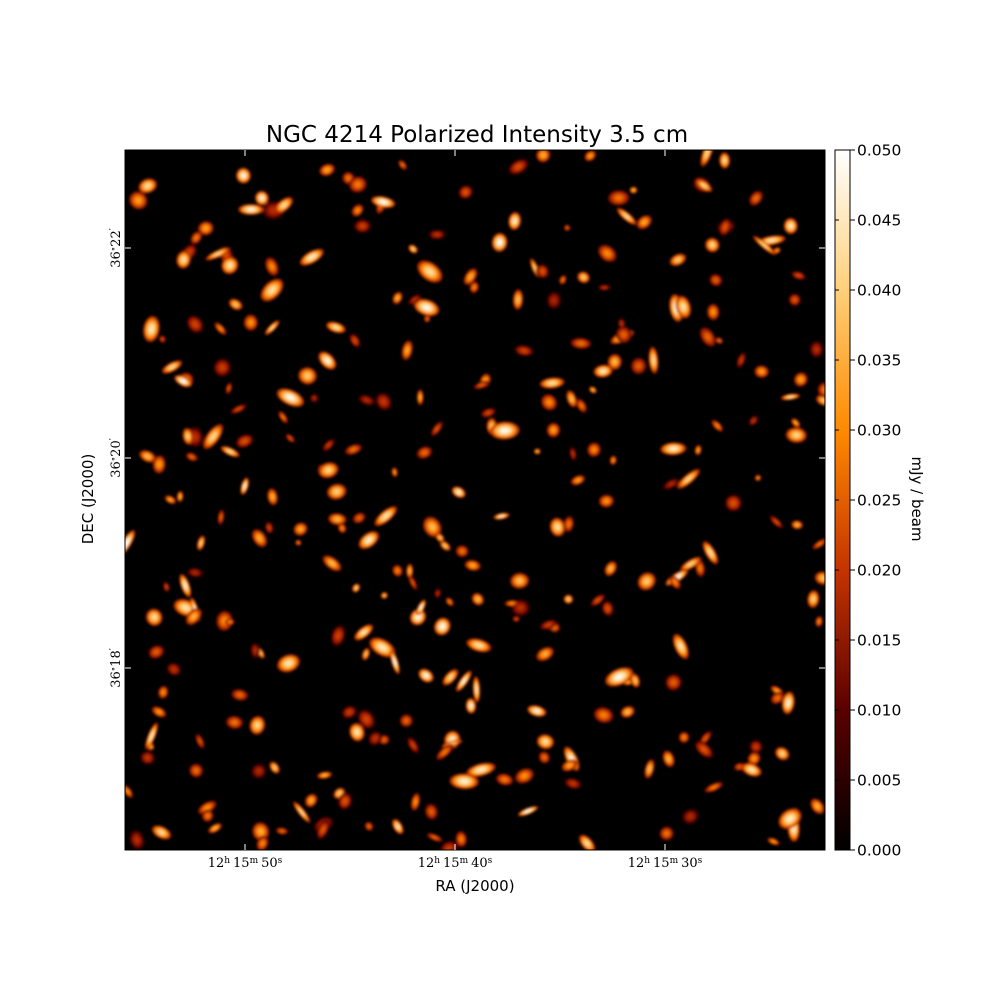 The height and width of the screenshot is (999, 999). Describe the element at coordinates (474, 886) in the screenshot. I see `x-axis-label: RA (J2000)` at that location.